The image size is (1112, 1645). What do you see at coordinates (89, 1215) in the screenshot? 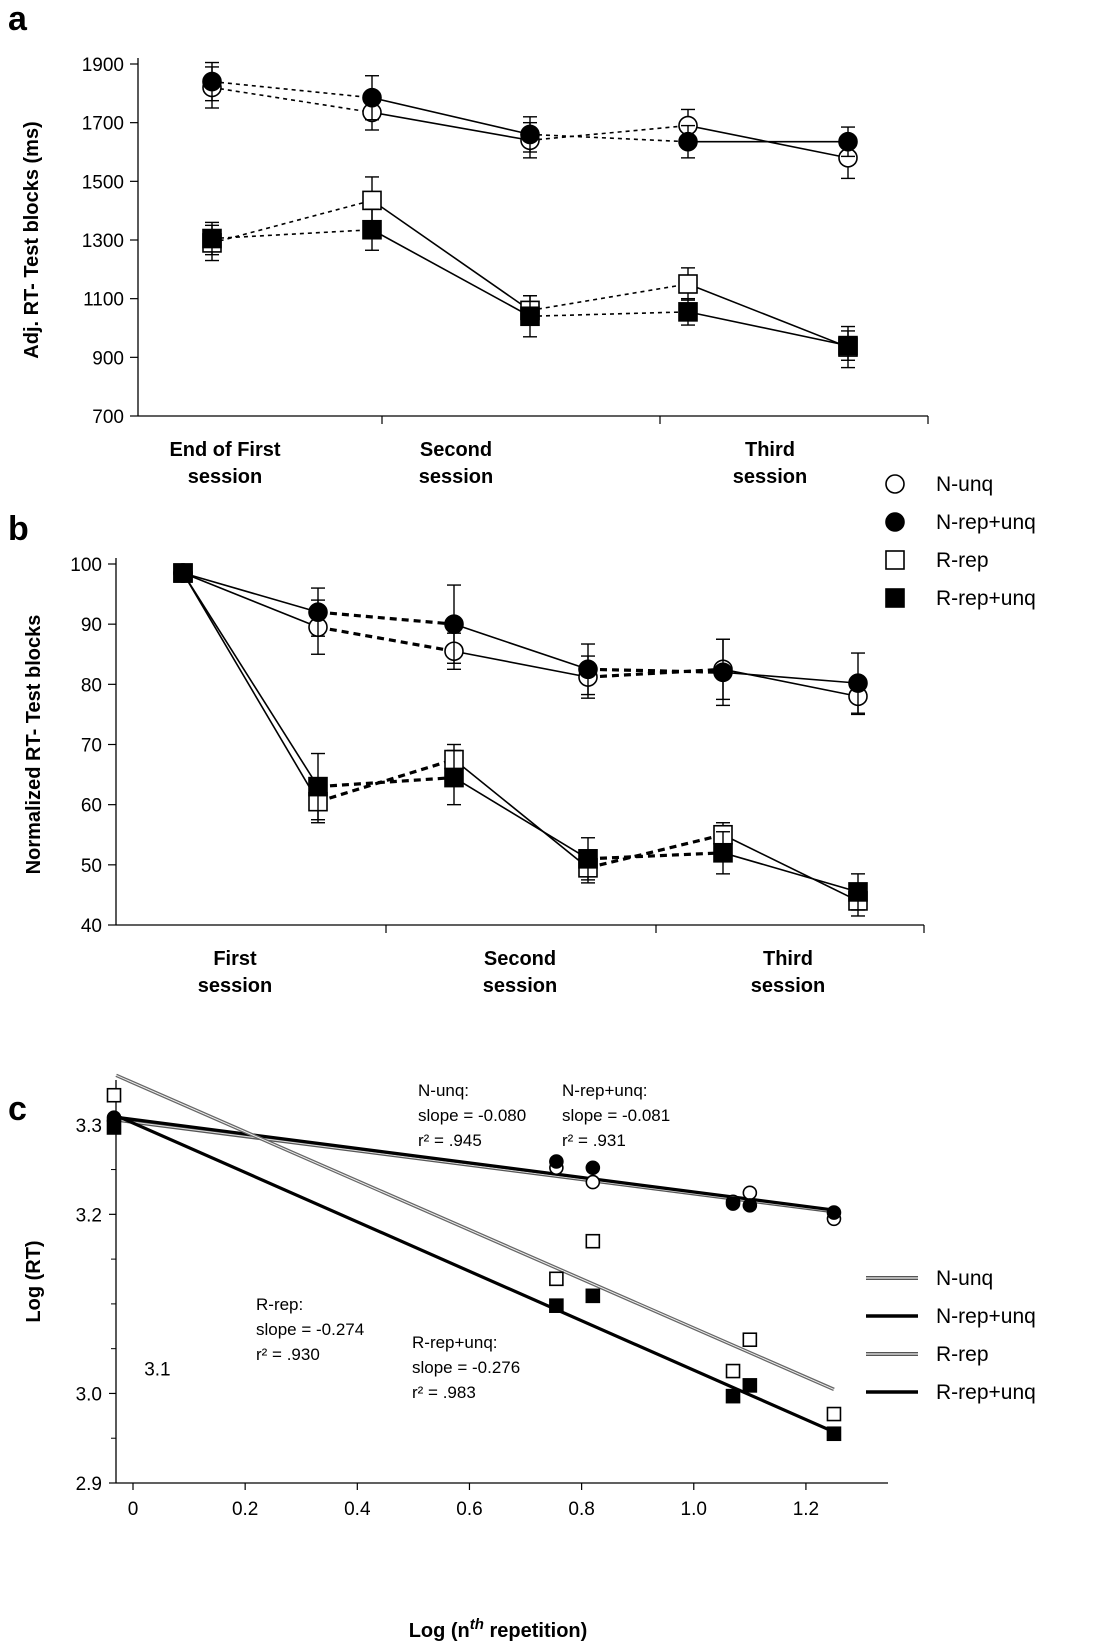
I see `y-tick-label: 3.2` at bounding box center [89, 1215].